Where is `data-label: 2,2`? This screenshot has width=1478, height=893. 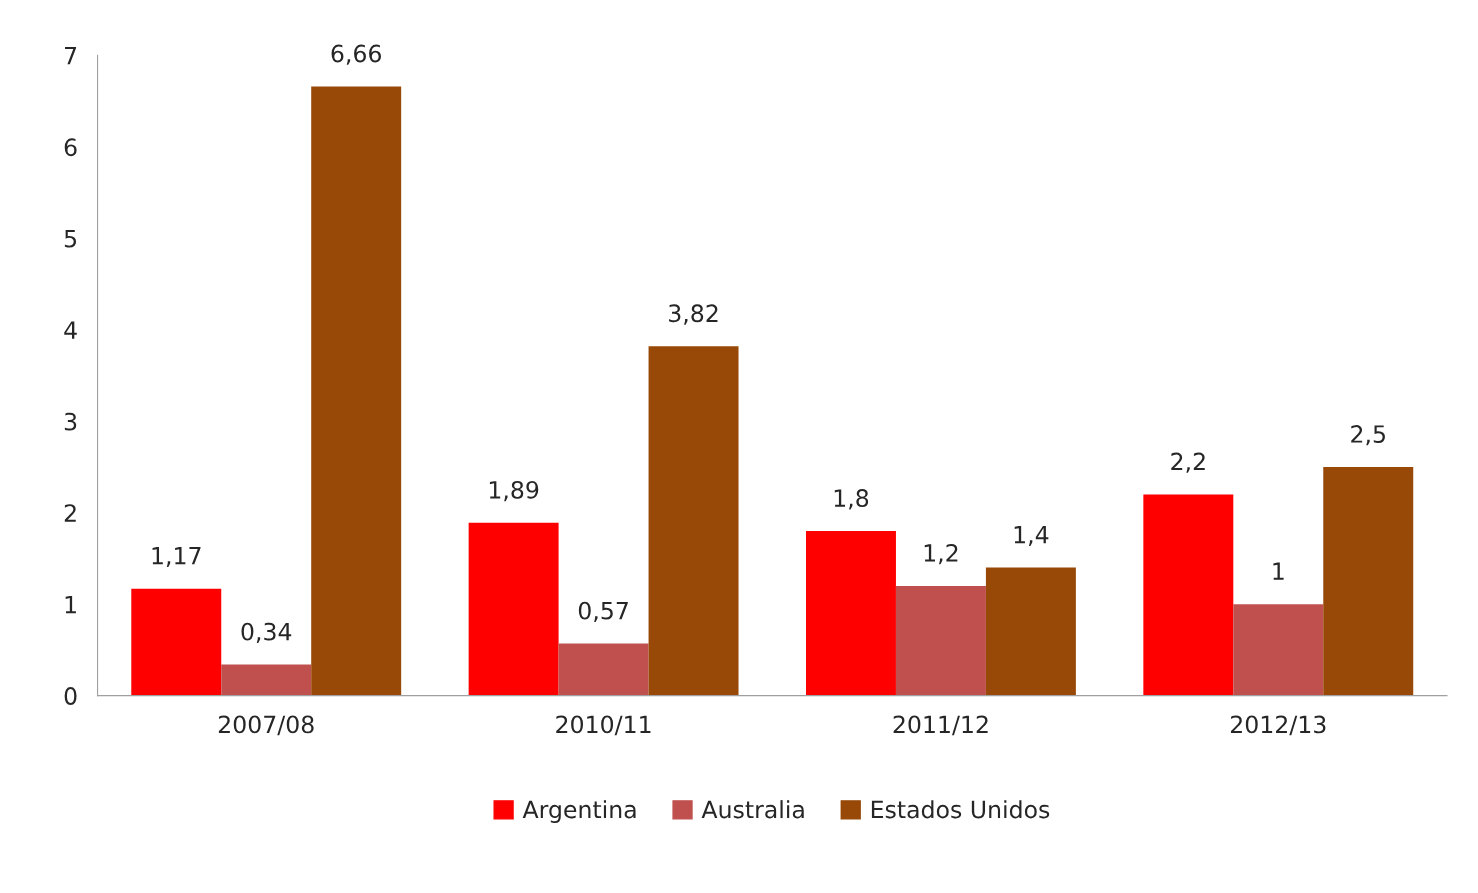
data-label: 2,2 is located at coordinates (1188, 462).